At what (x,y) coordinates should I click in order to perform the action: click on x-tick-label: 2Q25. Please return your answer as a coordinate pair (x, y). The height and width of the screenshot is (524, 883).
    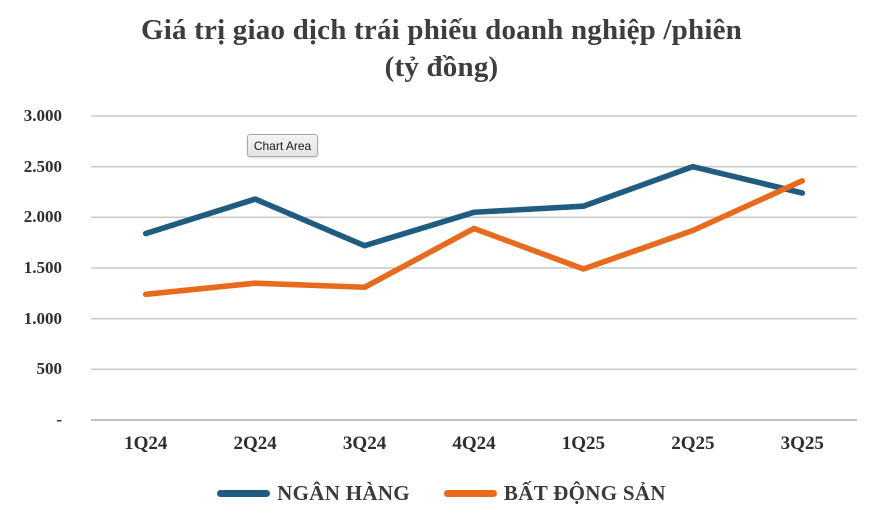
    Looking at the image, I should click on (693, 443).